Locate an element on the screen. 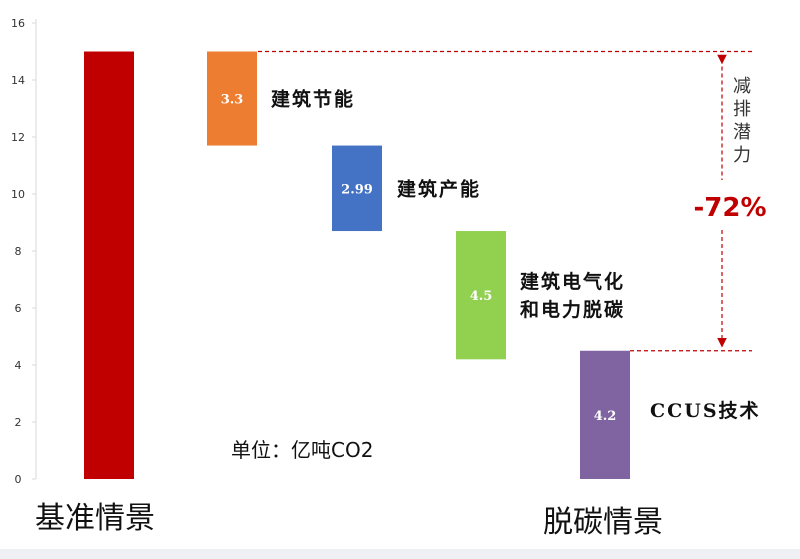  y-tick-label: 4 is located at coordinates (18, 365).